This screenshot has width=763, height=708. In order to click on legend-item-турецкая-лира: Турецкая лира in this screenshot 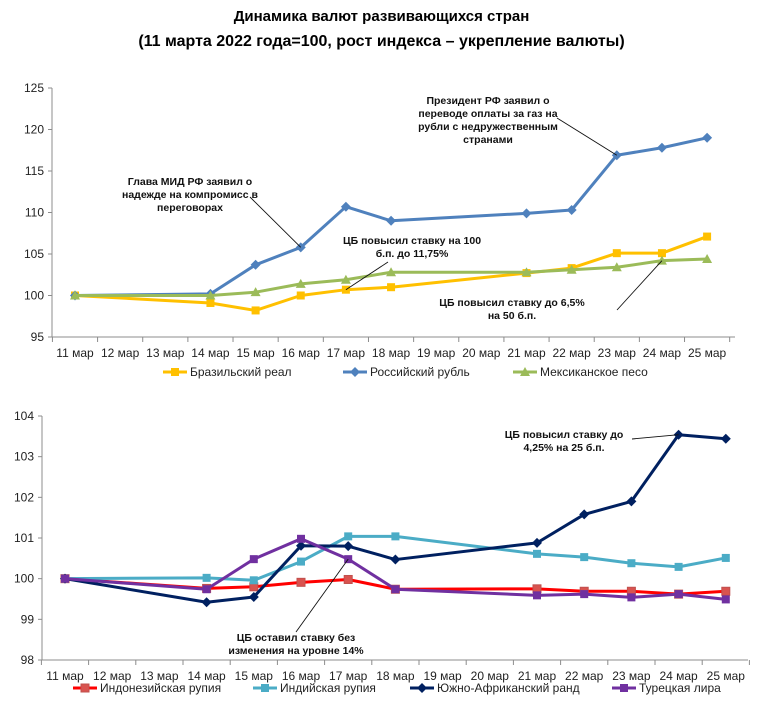, I will do `click(666, 688)`.